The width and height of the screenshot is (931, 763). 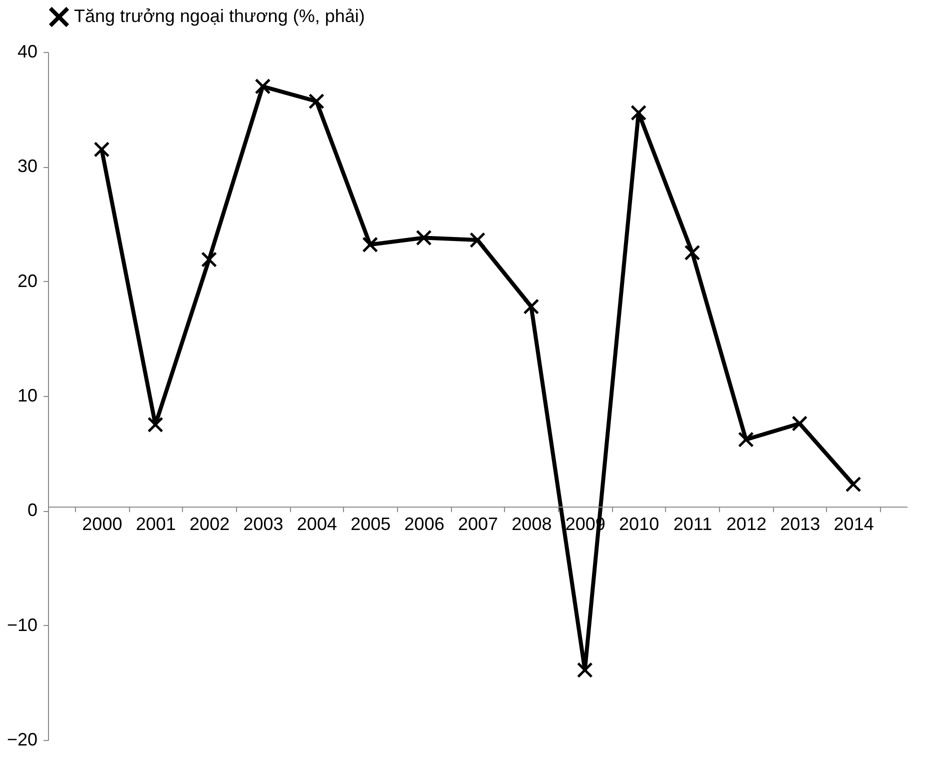 What do you see at coordinates (746, 524) in the screenshot?
I see `x-tick-label: 2012` at bounding box center [746, 524].